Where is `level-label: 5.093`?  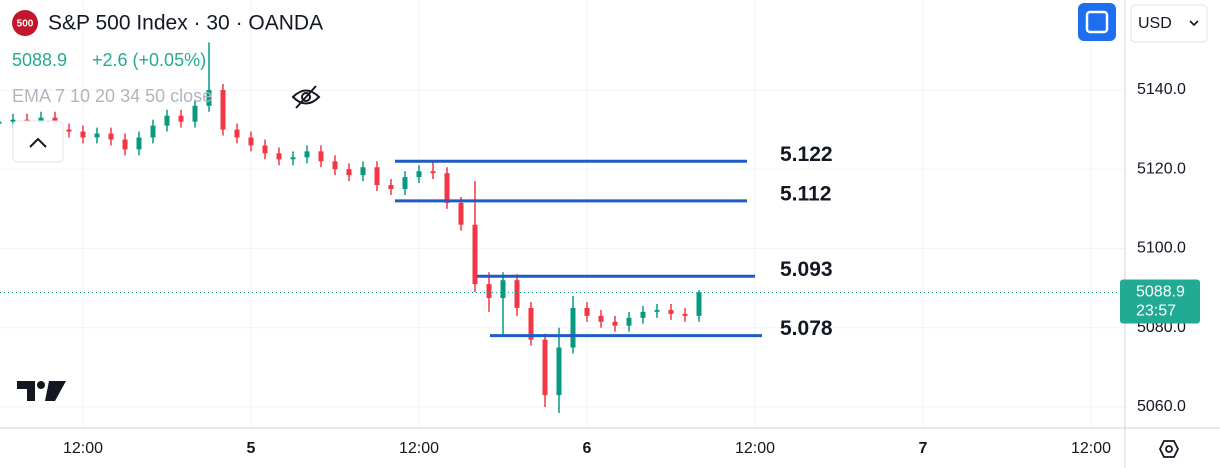 level-label: 5.093 is located at coordinates (806, 269).